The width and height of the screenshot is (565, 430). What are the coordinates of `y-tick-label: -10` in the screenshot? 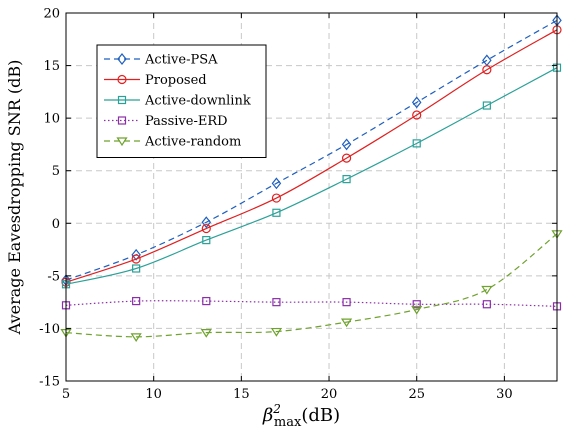 It's located at (49, 329).